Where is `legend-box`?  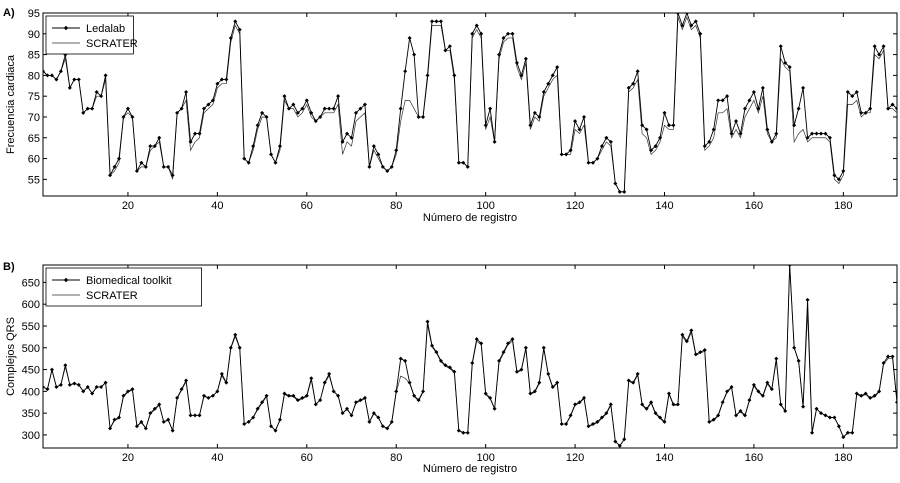
legend-box is located at coordinates (124, 287).